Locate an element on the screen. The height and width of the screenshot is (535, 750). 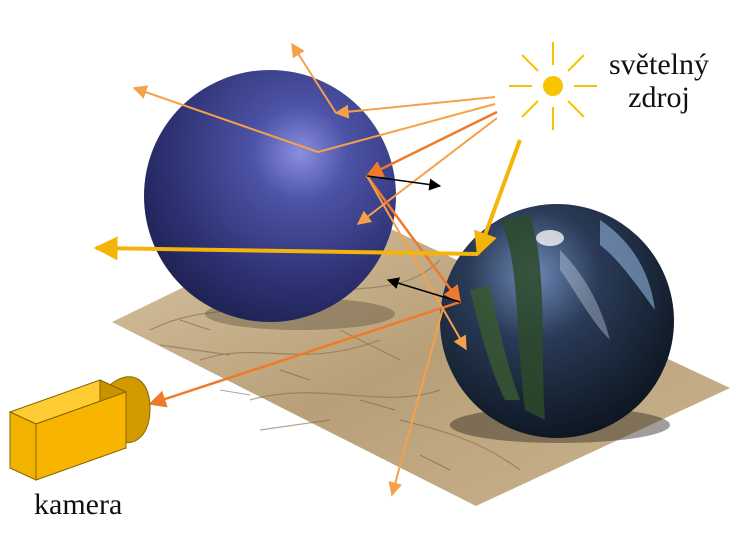
light-source-label-line1: světelný is located at coordinates (659, 64).